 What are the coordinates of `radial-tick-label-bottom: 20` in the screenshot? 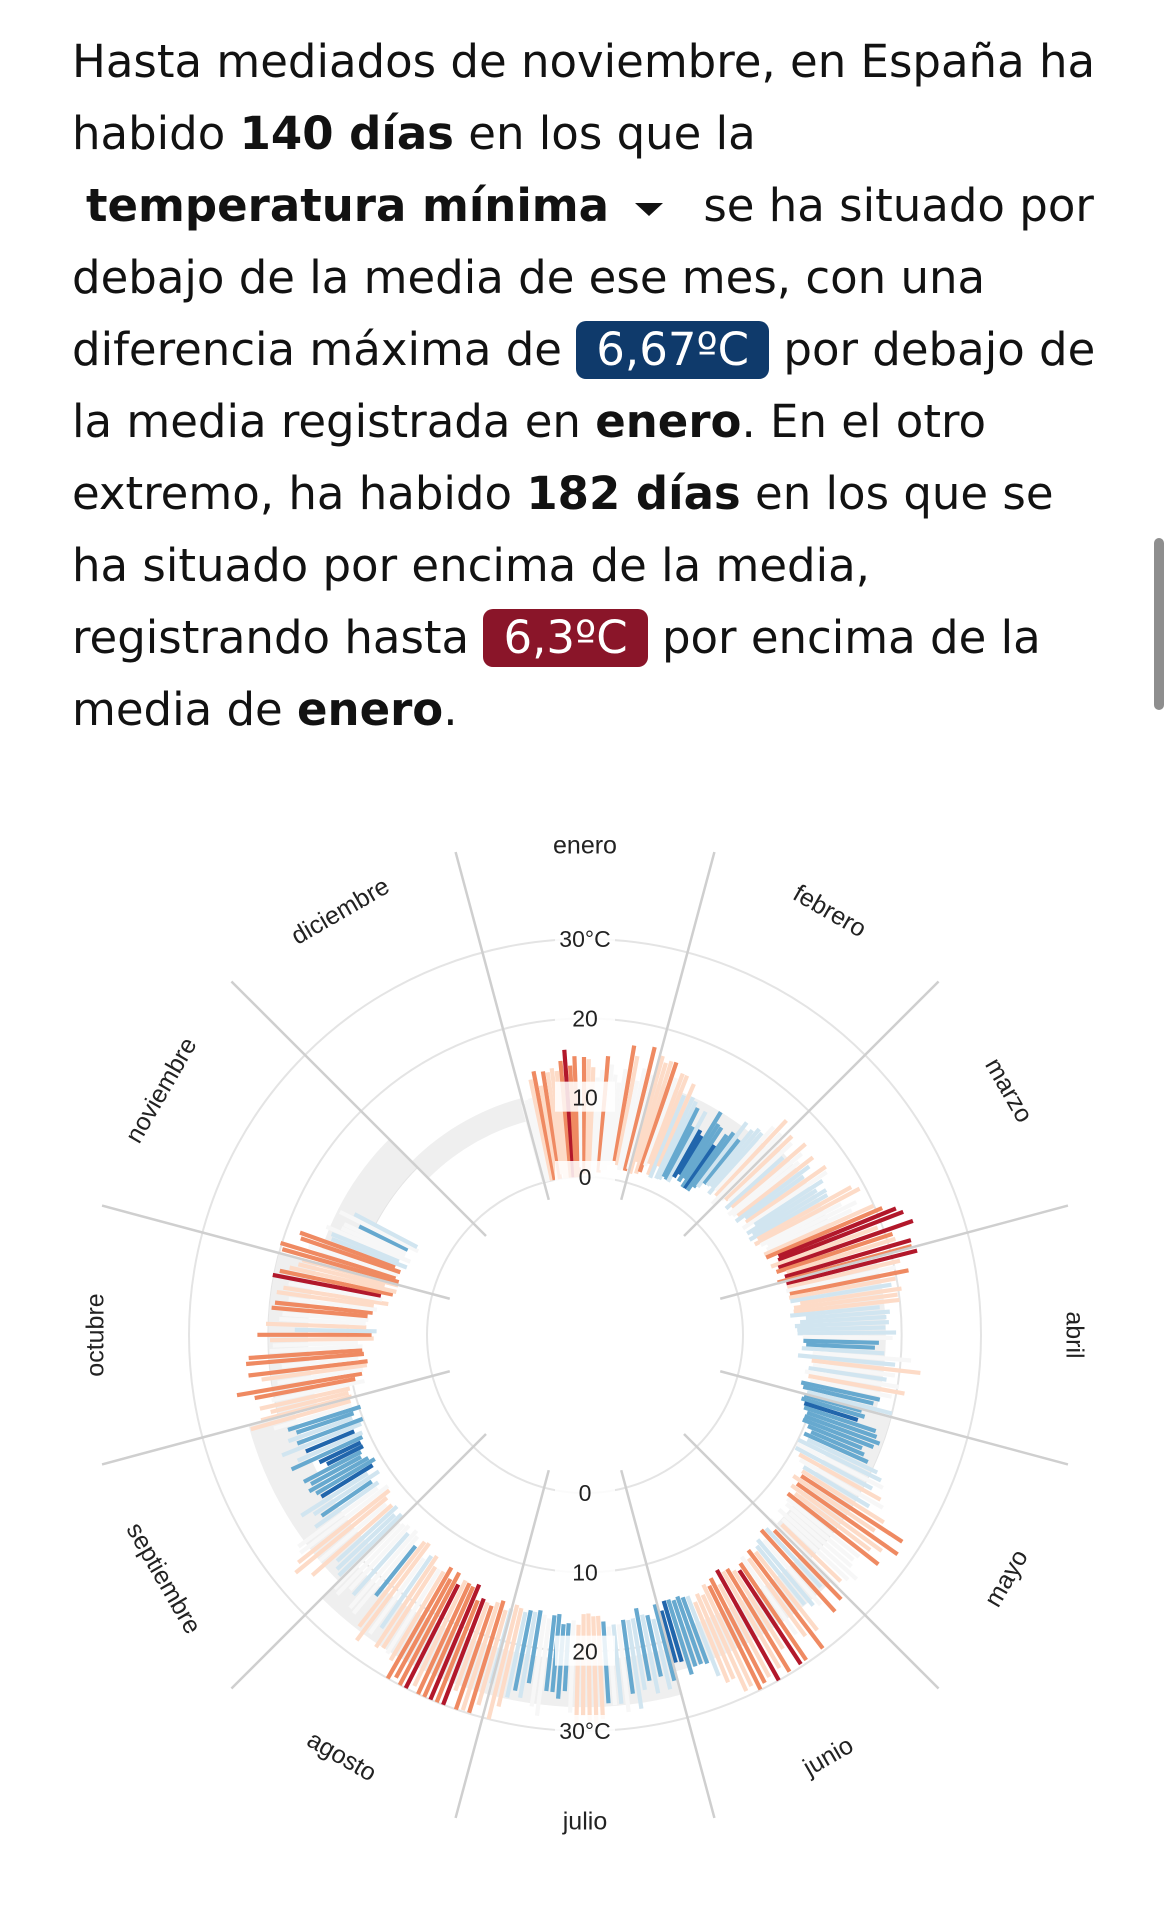 It's located at (585, 1652).